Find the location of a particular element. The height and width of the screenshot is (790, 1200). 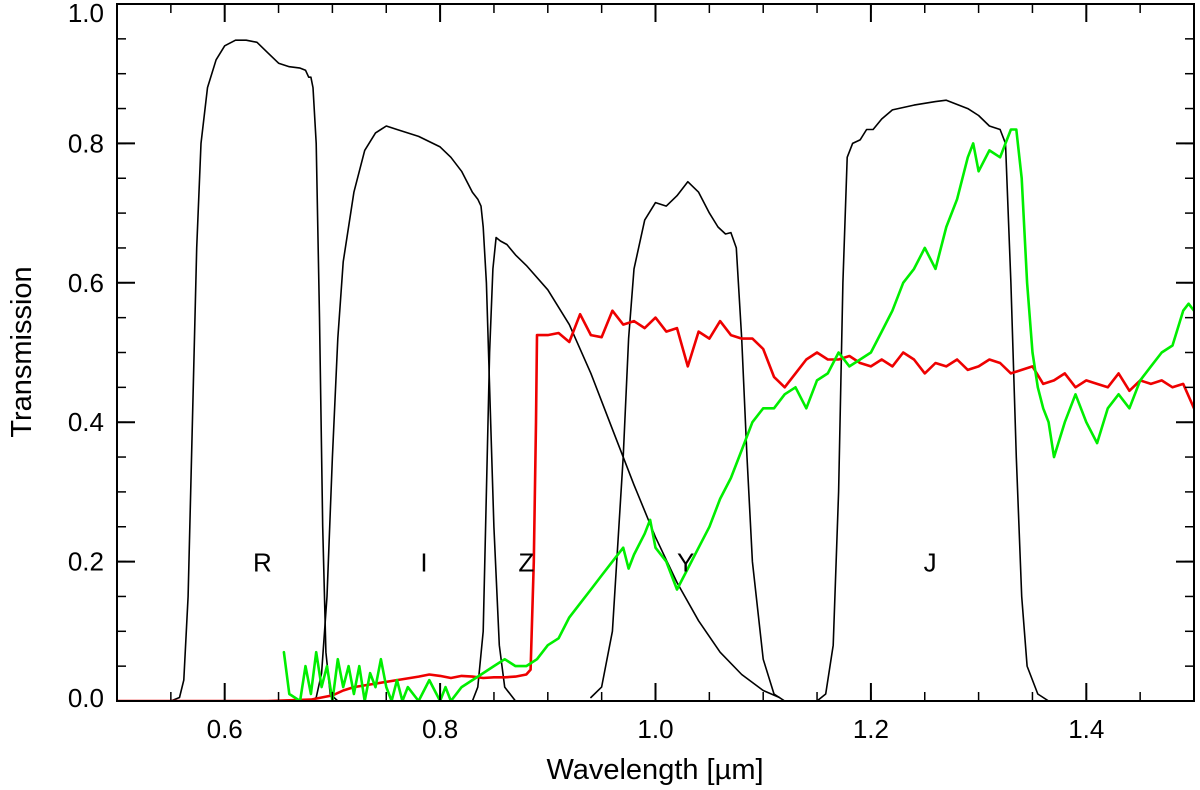

x-axis-title: Wavelength [µm] is located at coordinates (654, 770).